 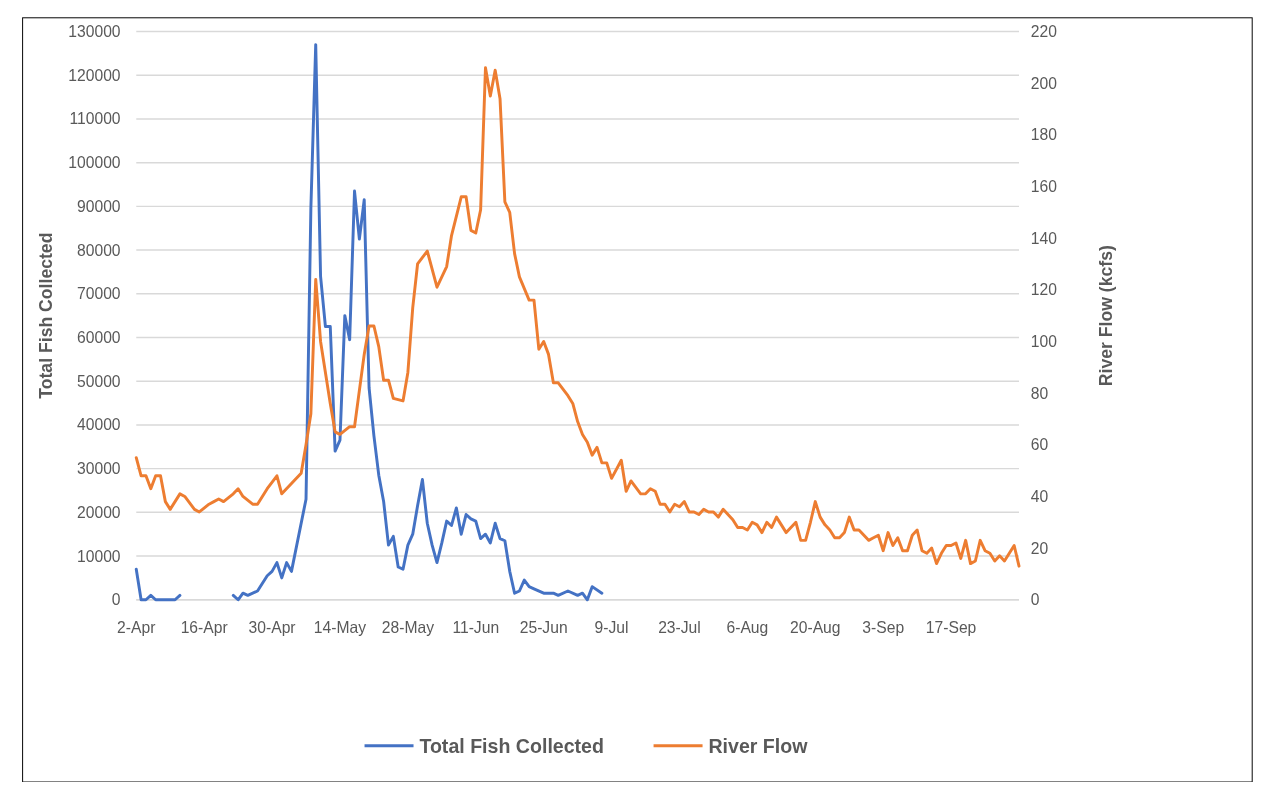 What do you see at coordinates (679, 628) in the screenshot?
I see `x-tick-label: 23-Jul` at bounding box center [679, 628].